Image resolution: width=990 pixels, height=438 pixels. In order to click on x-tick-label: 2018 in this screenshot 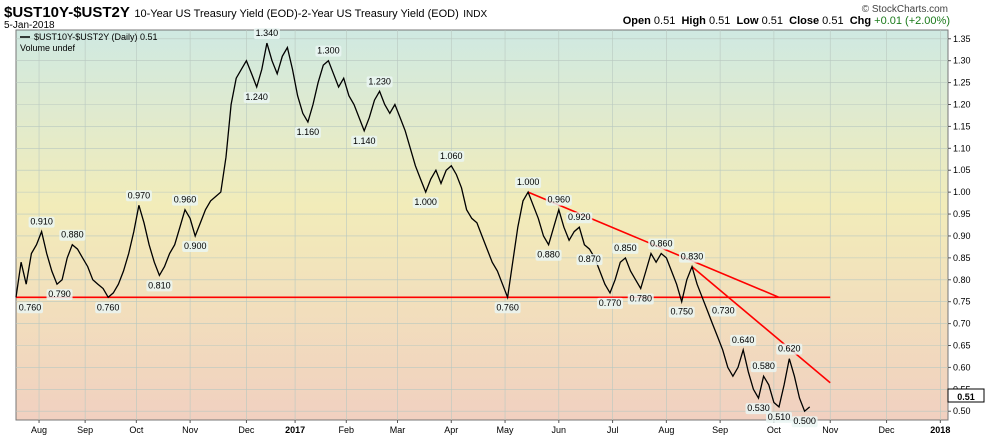, I will do `click(940, 430)`.